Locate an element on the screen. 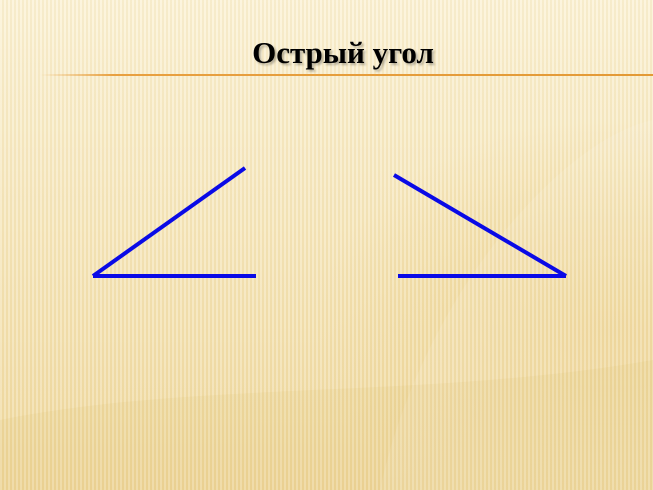  acute-angle-right-slanted-ray is located at coordinates (480, 225).